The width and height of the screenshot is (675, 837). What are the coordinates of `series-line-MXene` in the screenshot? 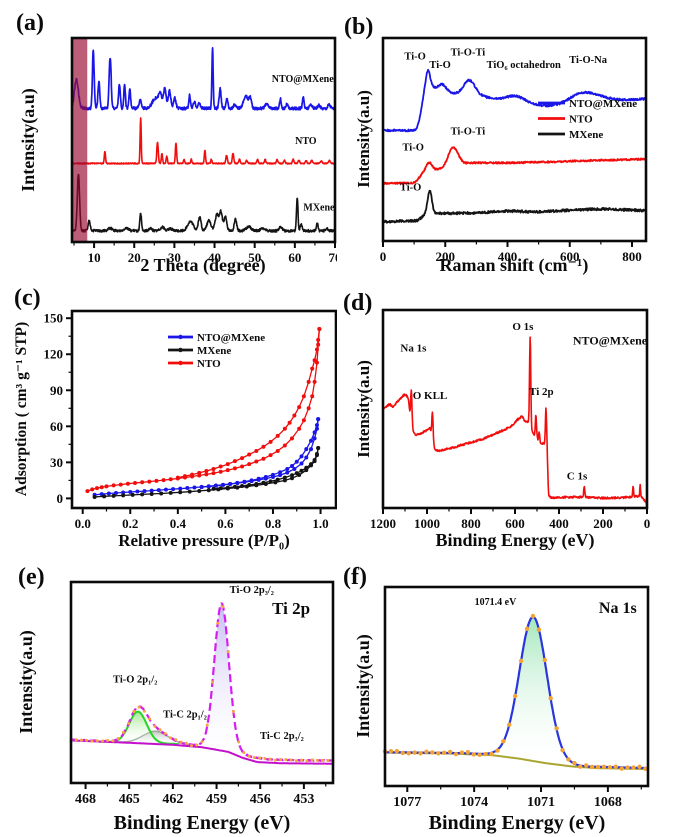 It's located at (206, 472).